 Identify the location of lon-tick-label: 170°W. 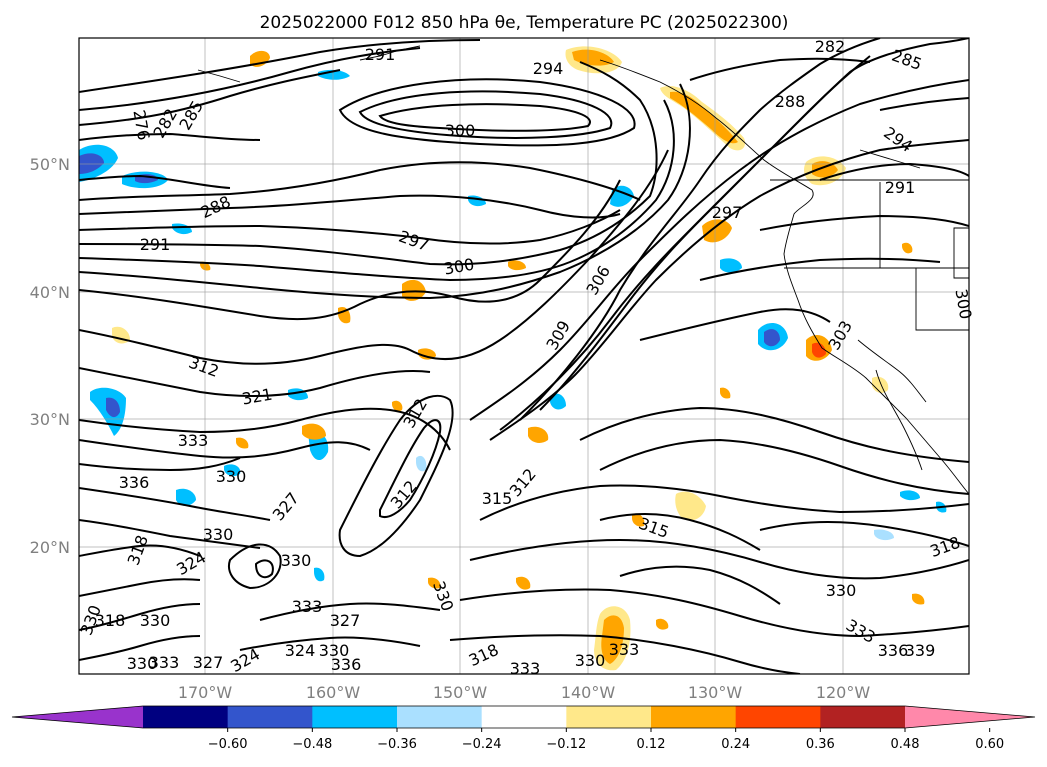
(205, 692).